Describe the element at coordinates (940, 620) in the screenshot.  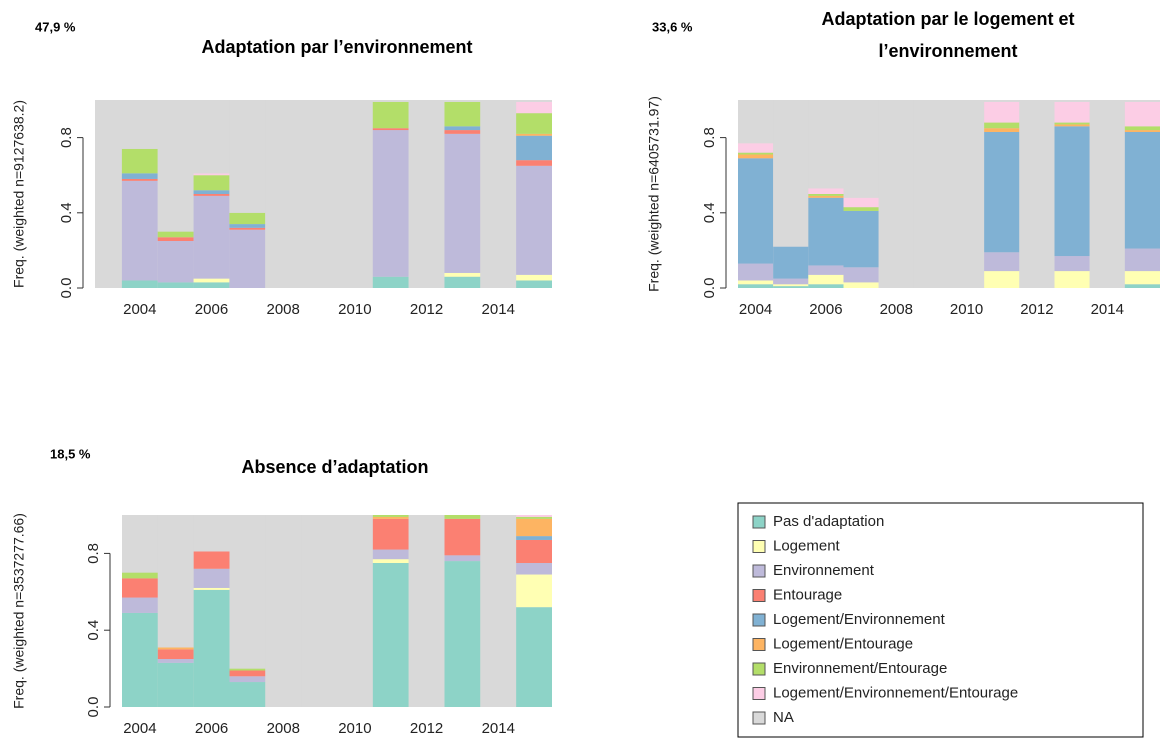
I see `legend-box` at that location.